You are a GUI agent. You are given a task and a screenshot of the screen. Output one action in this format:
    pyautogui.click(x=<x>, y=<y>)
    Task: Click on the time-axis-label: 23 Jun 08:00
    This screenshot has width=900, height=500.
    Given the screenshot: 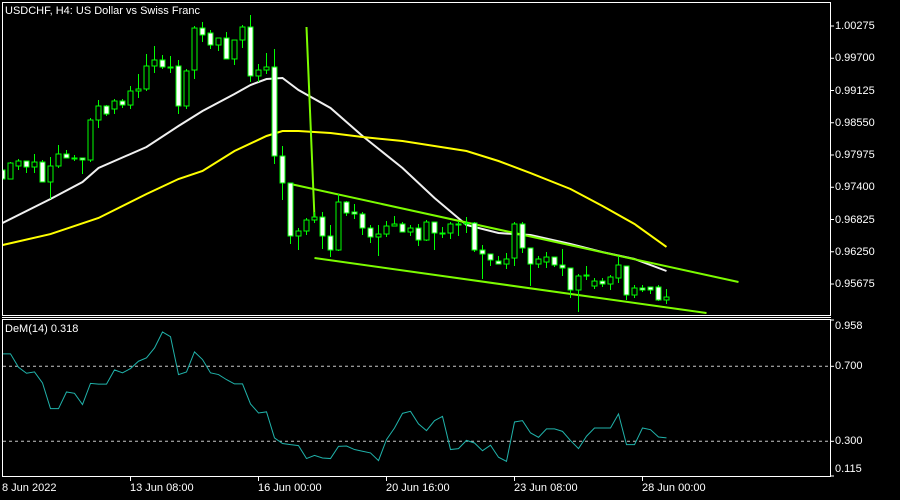 What is the action you would take?
    pyautogui.click(x=546, y=488)
    